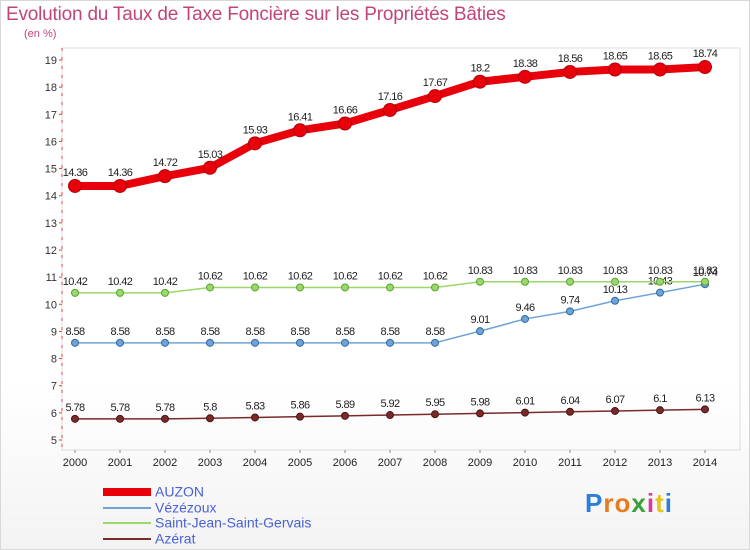  What do you see at coordinates (51, 61) in the screenshot?
I see `y-tick-label: 19` at bounding box center [51, 61].